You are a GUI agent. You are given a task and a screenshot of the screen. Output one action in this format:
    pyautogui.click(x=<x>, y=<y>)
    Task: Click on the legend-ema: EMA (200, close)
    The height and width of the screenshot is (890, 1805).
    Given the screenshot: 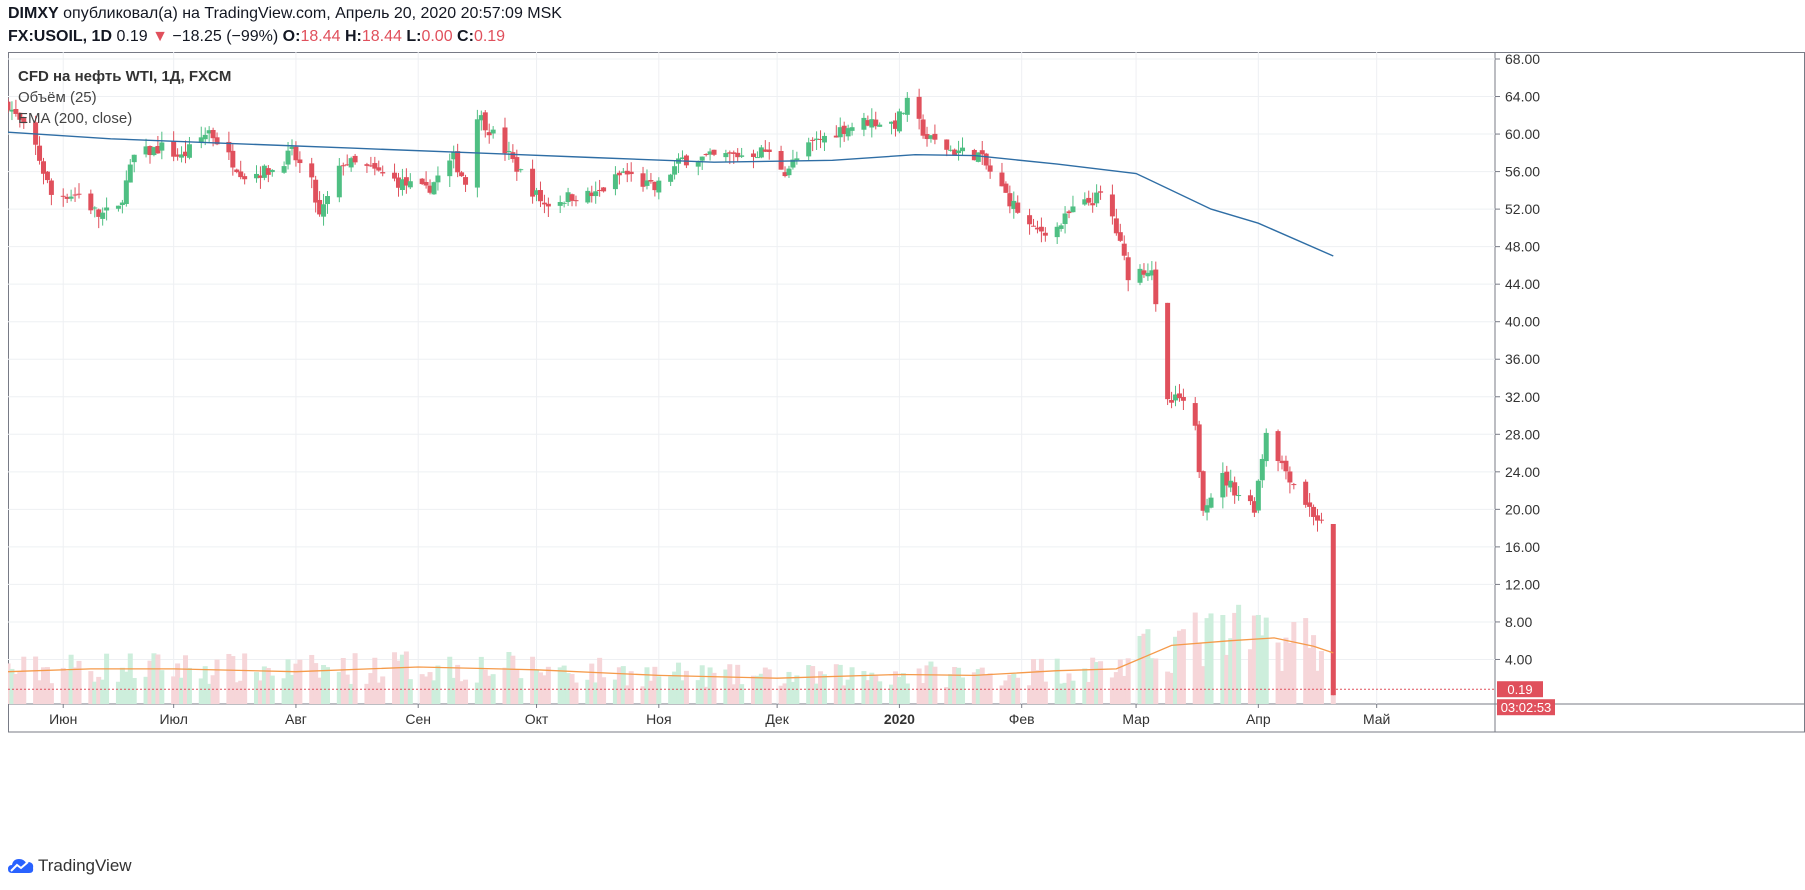 What is the action you would take?
    pyautogui.click(x=75, y=118)
    